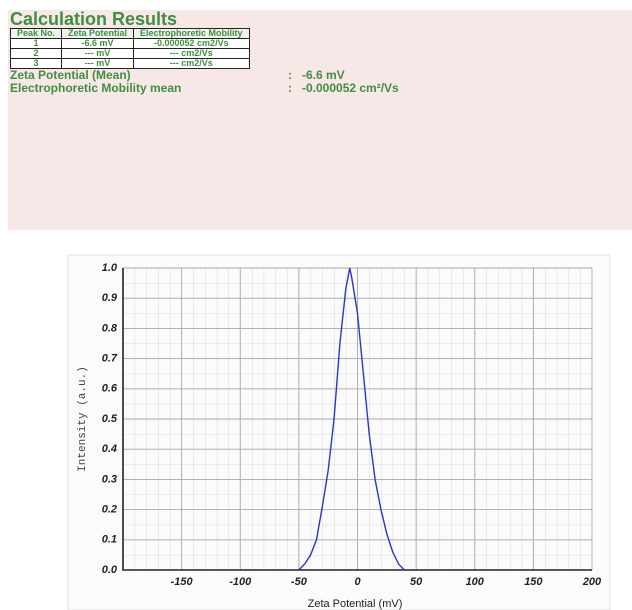  Describe the element at coordinates (355, 604) in the screenshot. I see `x-axis-label: Zeta Potential (mV)` at that location.